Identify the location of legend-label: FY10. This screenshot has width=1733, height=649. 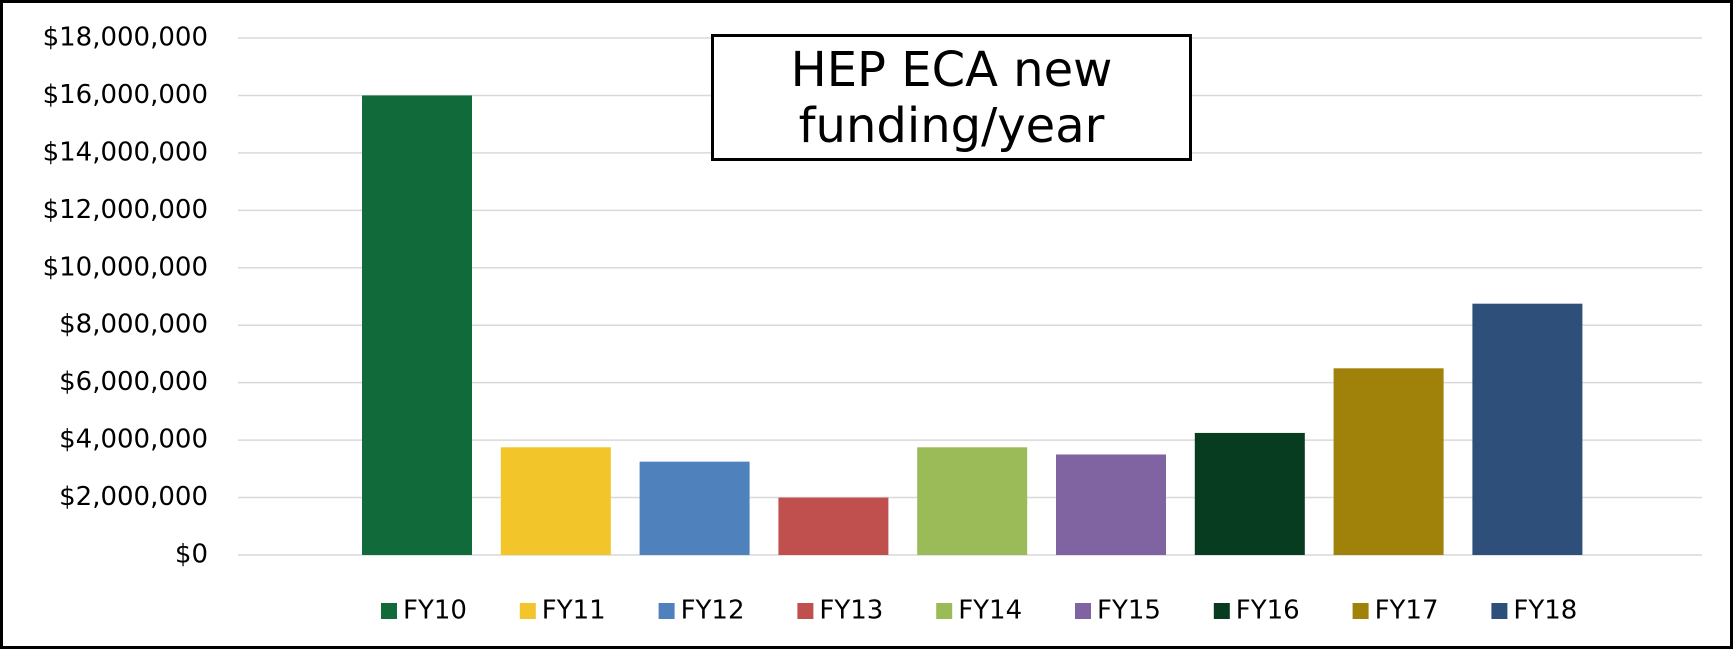
(435, 611).